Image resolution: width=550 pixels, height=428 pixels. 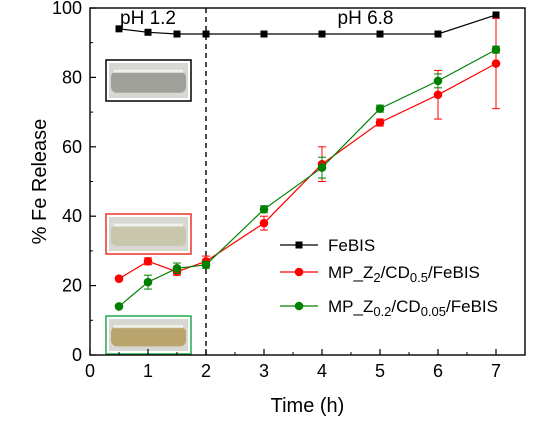 I want to click on region-label-ph68: pH 6.8, so click(x=366, y=18).